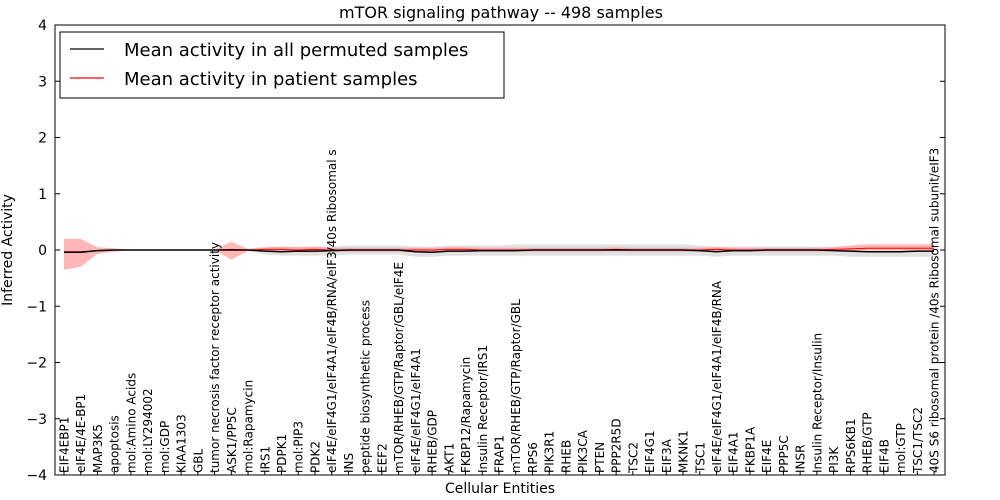  I want to click on x-tick-label: Insulin Receptor/IRS1, so click(483, 409).